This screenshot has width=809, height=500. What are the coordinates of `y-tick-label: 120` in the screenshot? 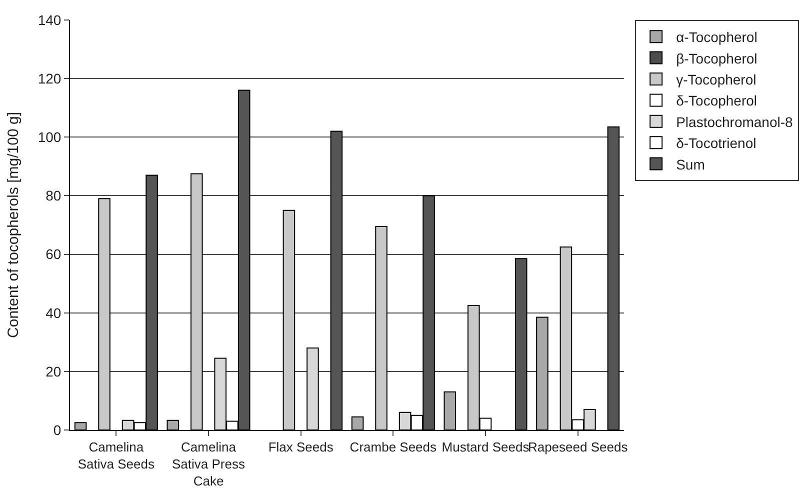 It's located at (50, 78).